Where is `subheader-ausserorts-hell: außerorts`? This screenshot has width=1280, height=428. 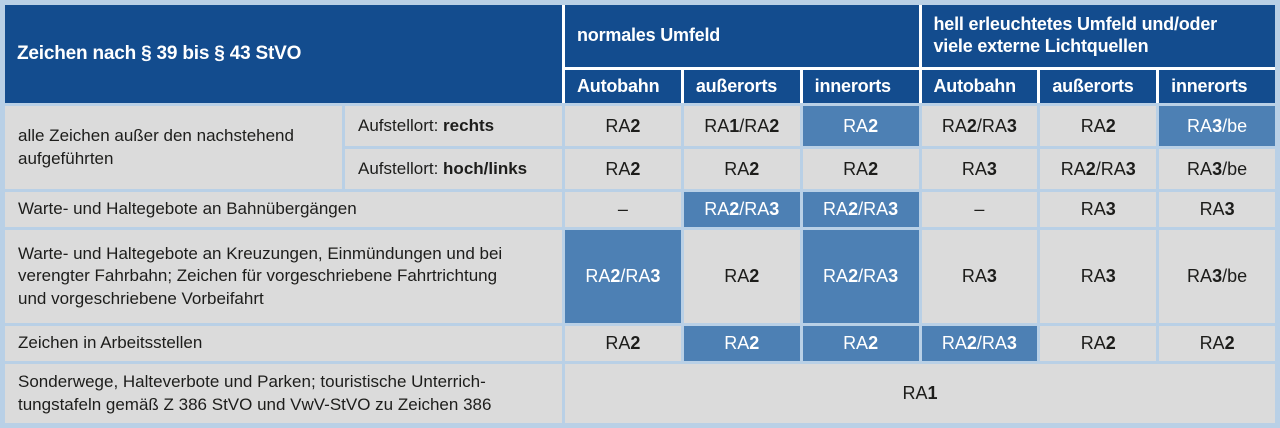 subheader-ausserorts-hell: außerorts is located at coordinates (1098, 86).